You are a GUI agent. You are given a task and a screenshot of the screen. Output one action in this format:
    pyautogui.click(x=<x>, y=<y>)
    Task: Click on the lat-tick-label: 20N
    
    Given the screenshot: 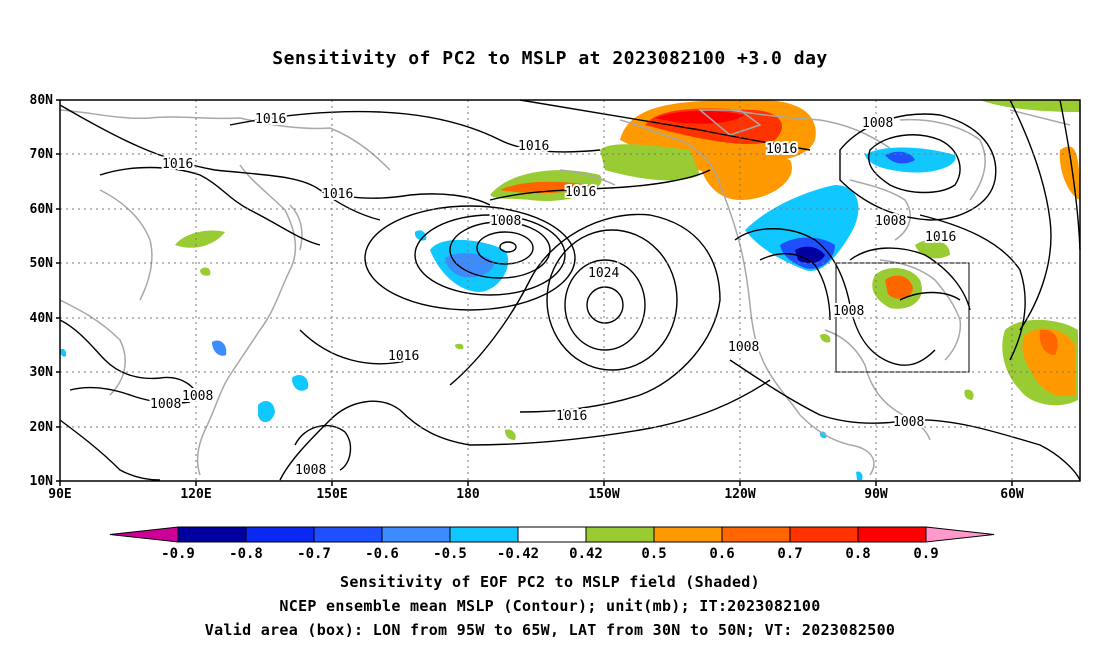 What is the action you would take?
    pyautogui.click(x=42, y=427)
    